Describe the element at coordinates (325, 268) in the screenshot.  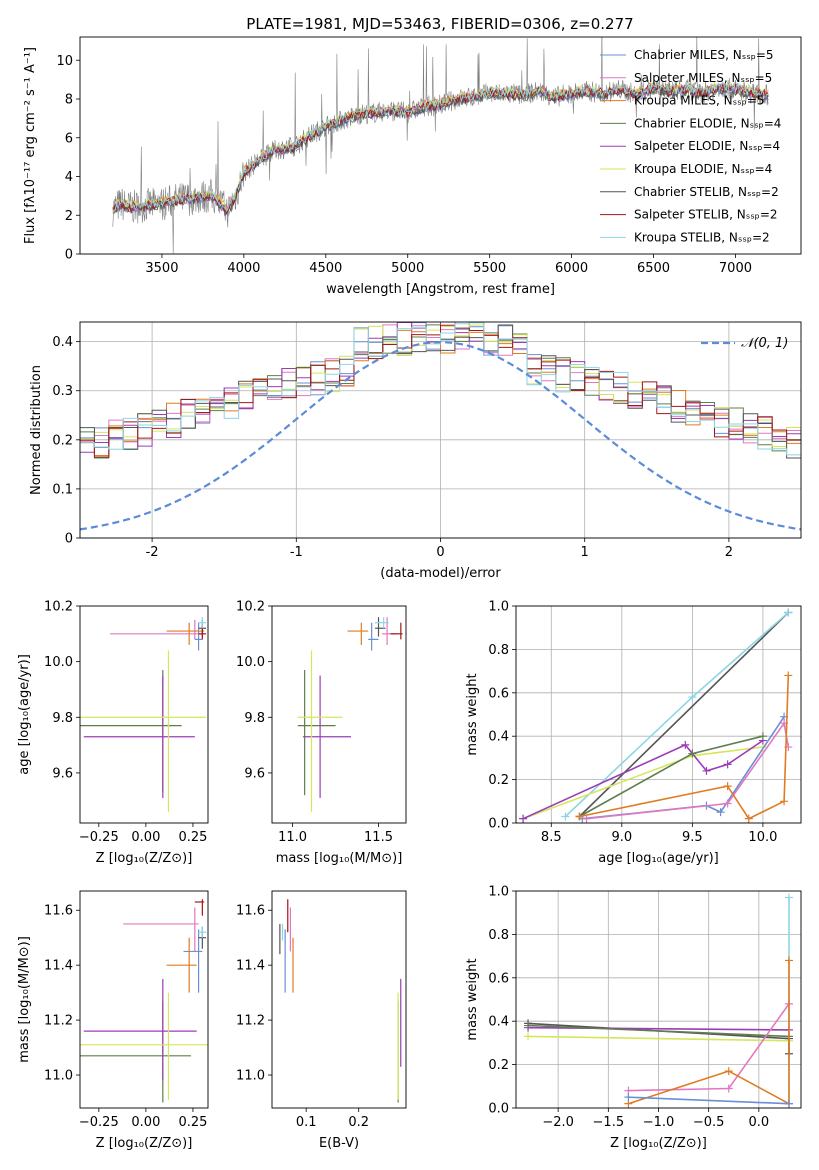
I see `x-tick-label: 4500` at that location.